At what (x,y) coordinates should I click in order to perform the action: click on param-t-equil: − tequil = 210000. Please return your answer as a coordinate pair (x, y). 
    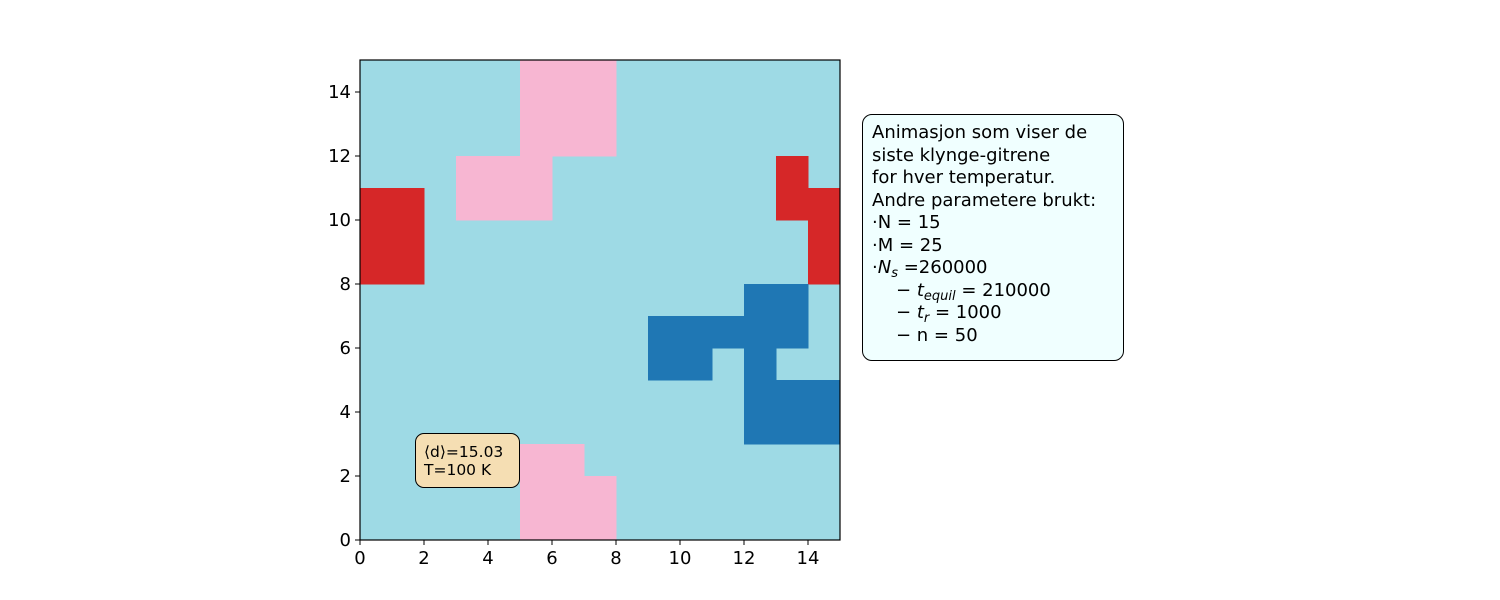
    Looking at the image, I should click on (973, 291).